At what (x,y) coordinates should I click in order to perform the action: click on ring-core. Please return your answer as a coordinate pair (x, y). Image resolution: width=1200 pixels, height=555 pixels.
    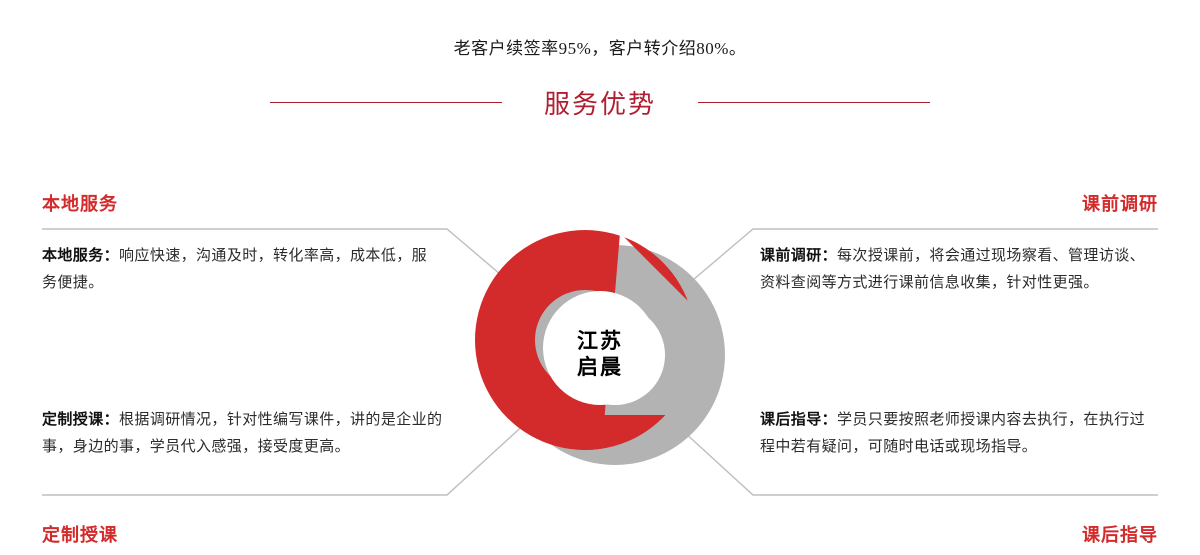
    Looking at the image, I should click on (600, 348).